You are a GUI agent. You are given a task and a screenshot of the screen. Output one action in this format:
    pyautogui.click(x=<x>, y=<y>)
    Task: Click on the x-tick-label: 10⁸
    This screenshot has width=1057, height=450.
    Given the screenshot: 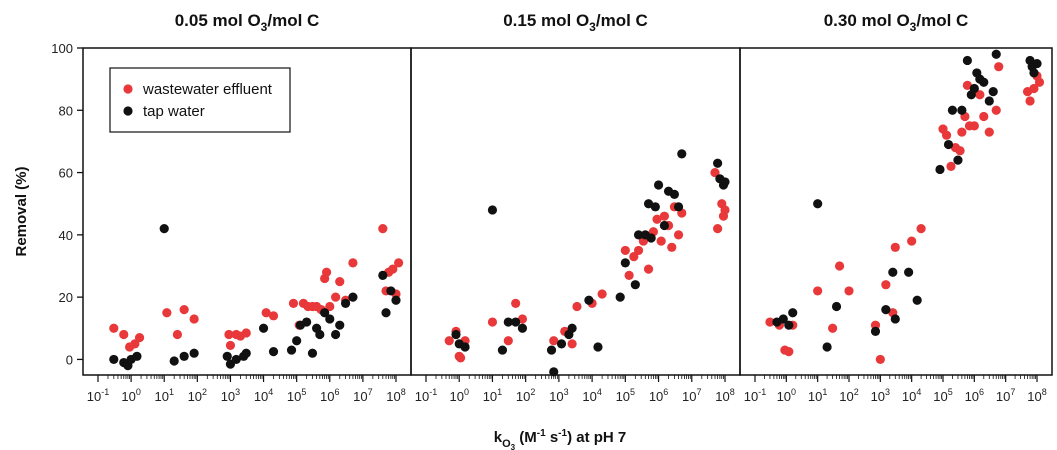 What is the action you would take?
    pyautogui.click(x=724, y=395)
    